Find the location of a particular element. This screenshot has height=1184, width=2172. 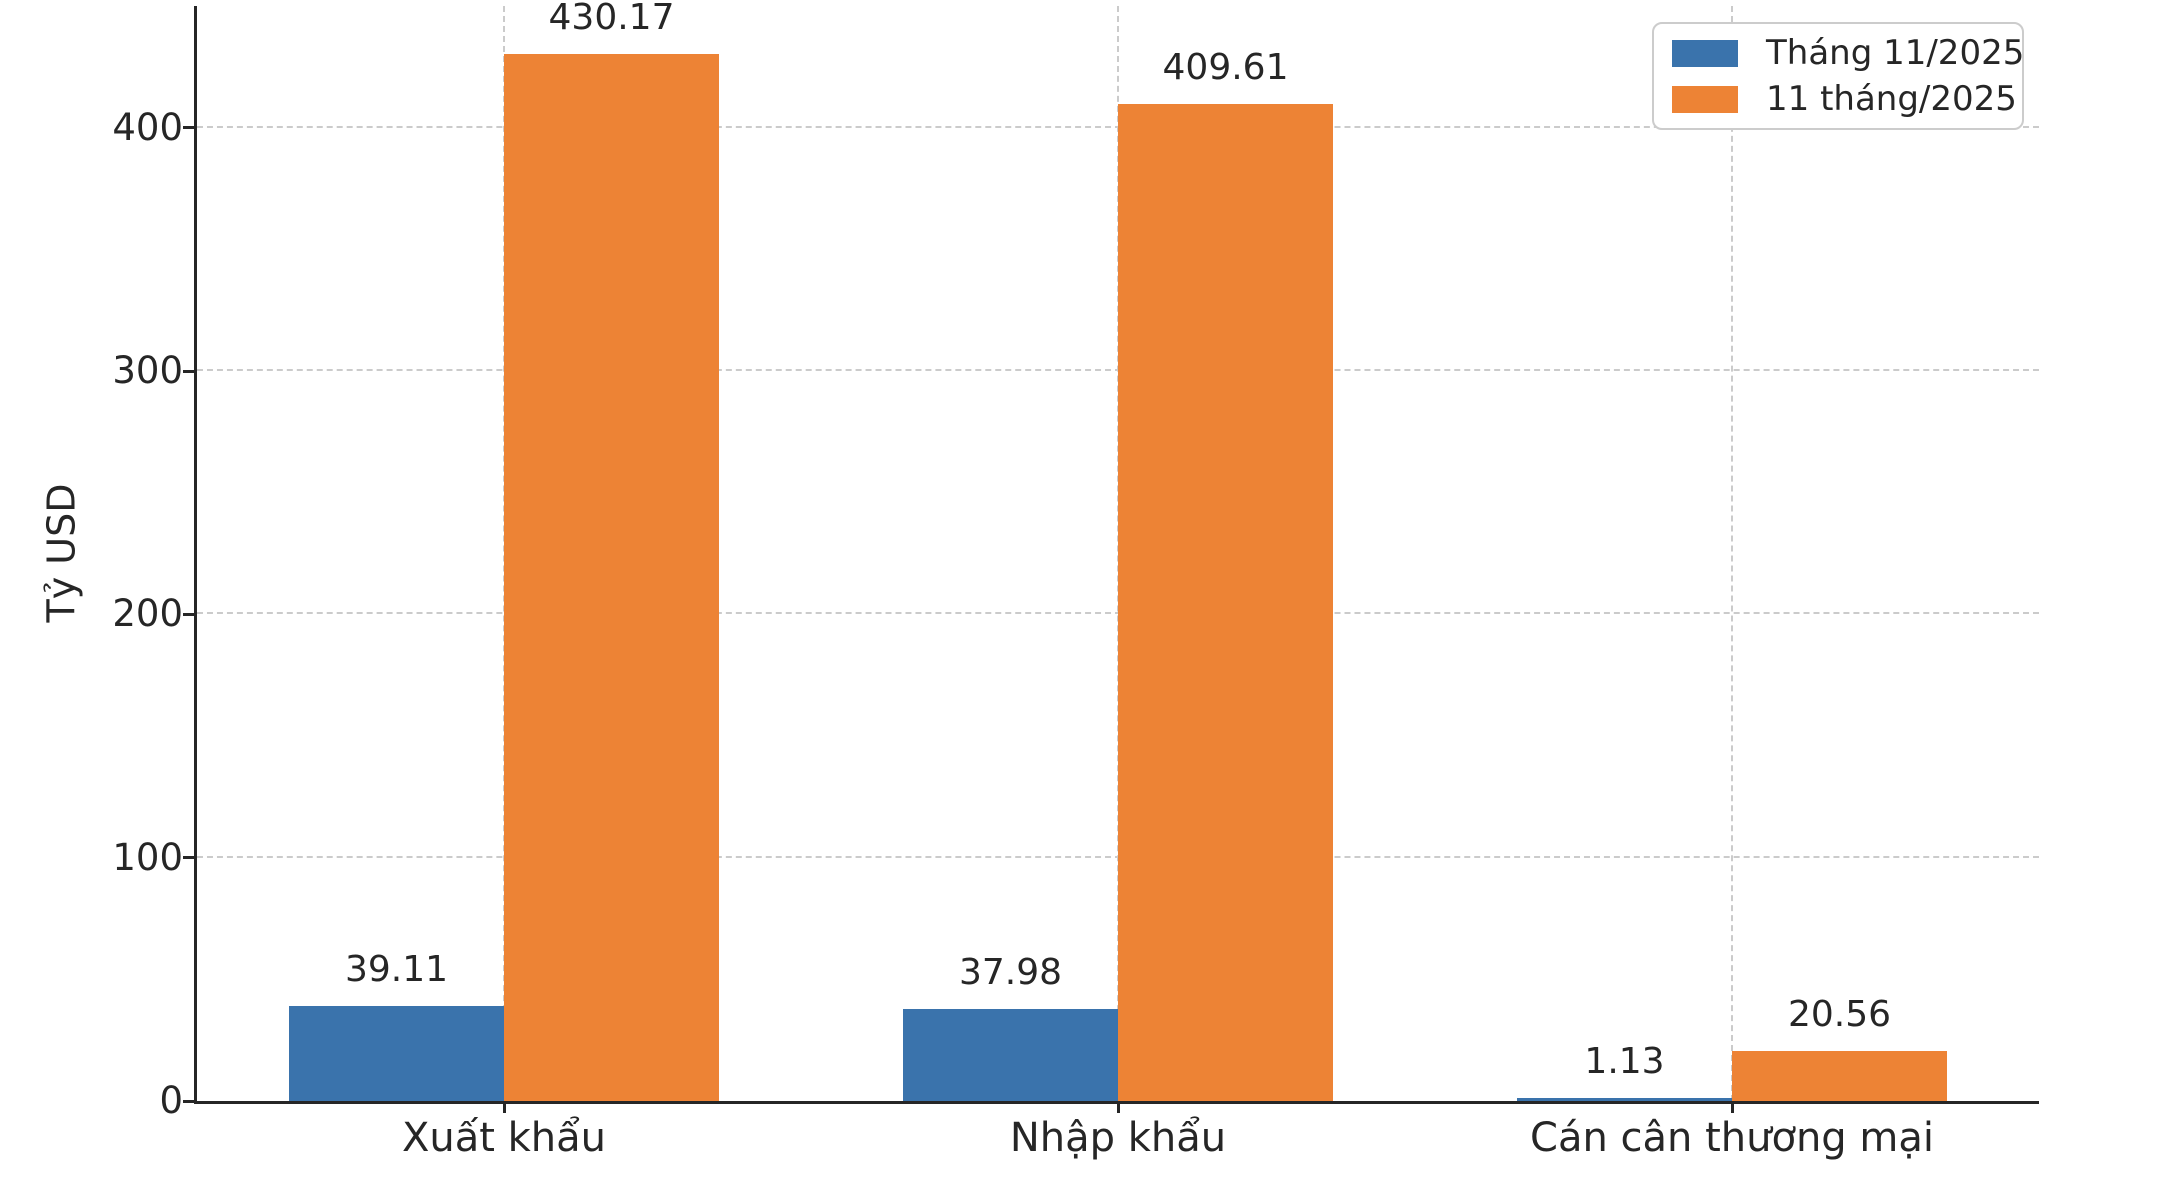

bar-value-label: 39.11 is located at coordinates (396, 969).